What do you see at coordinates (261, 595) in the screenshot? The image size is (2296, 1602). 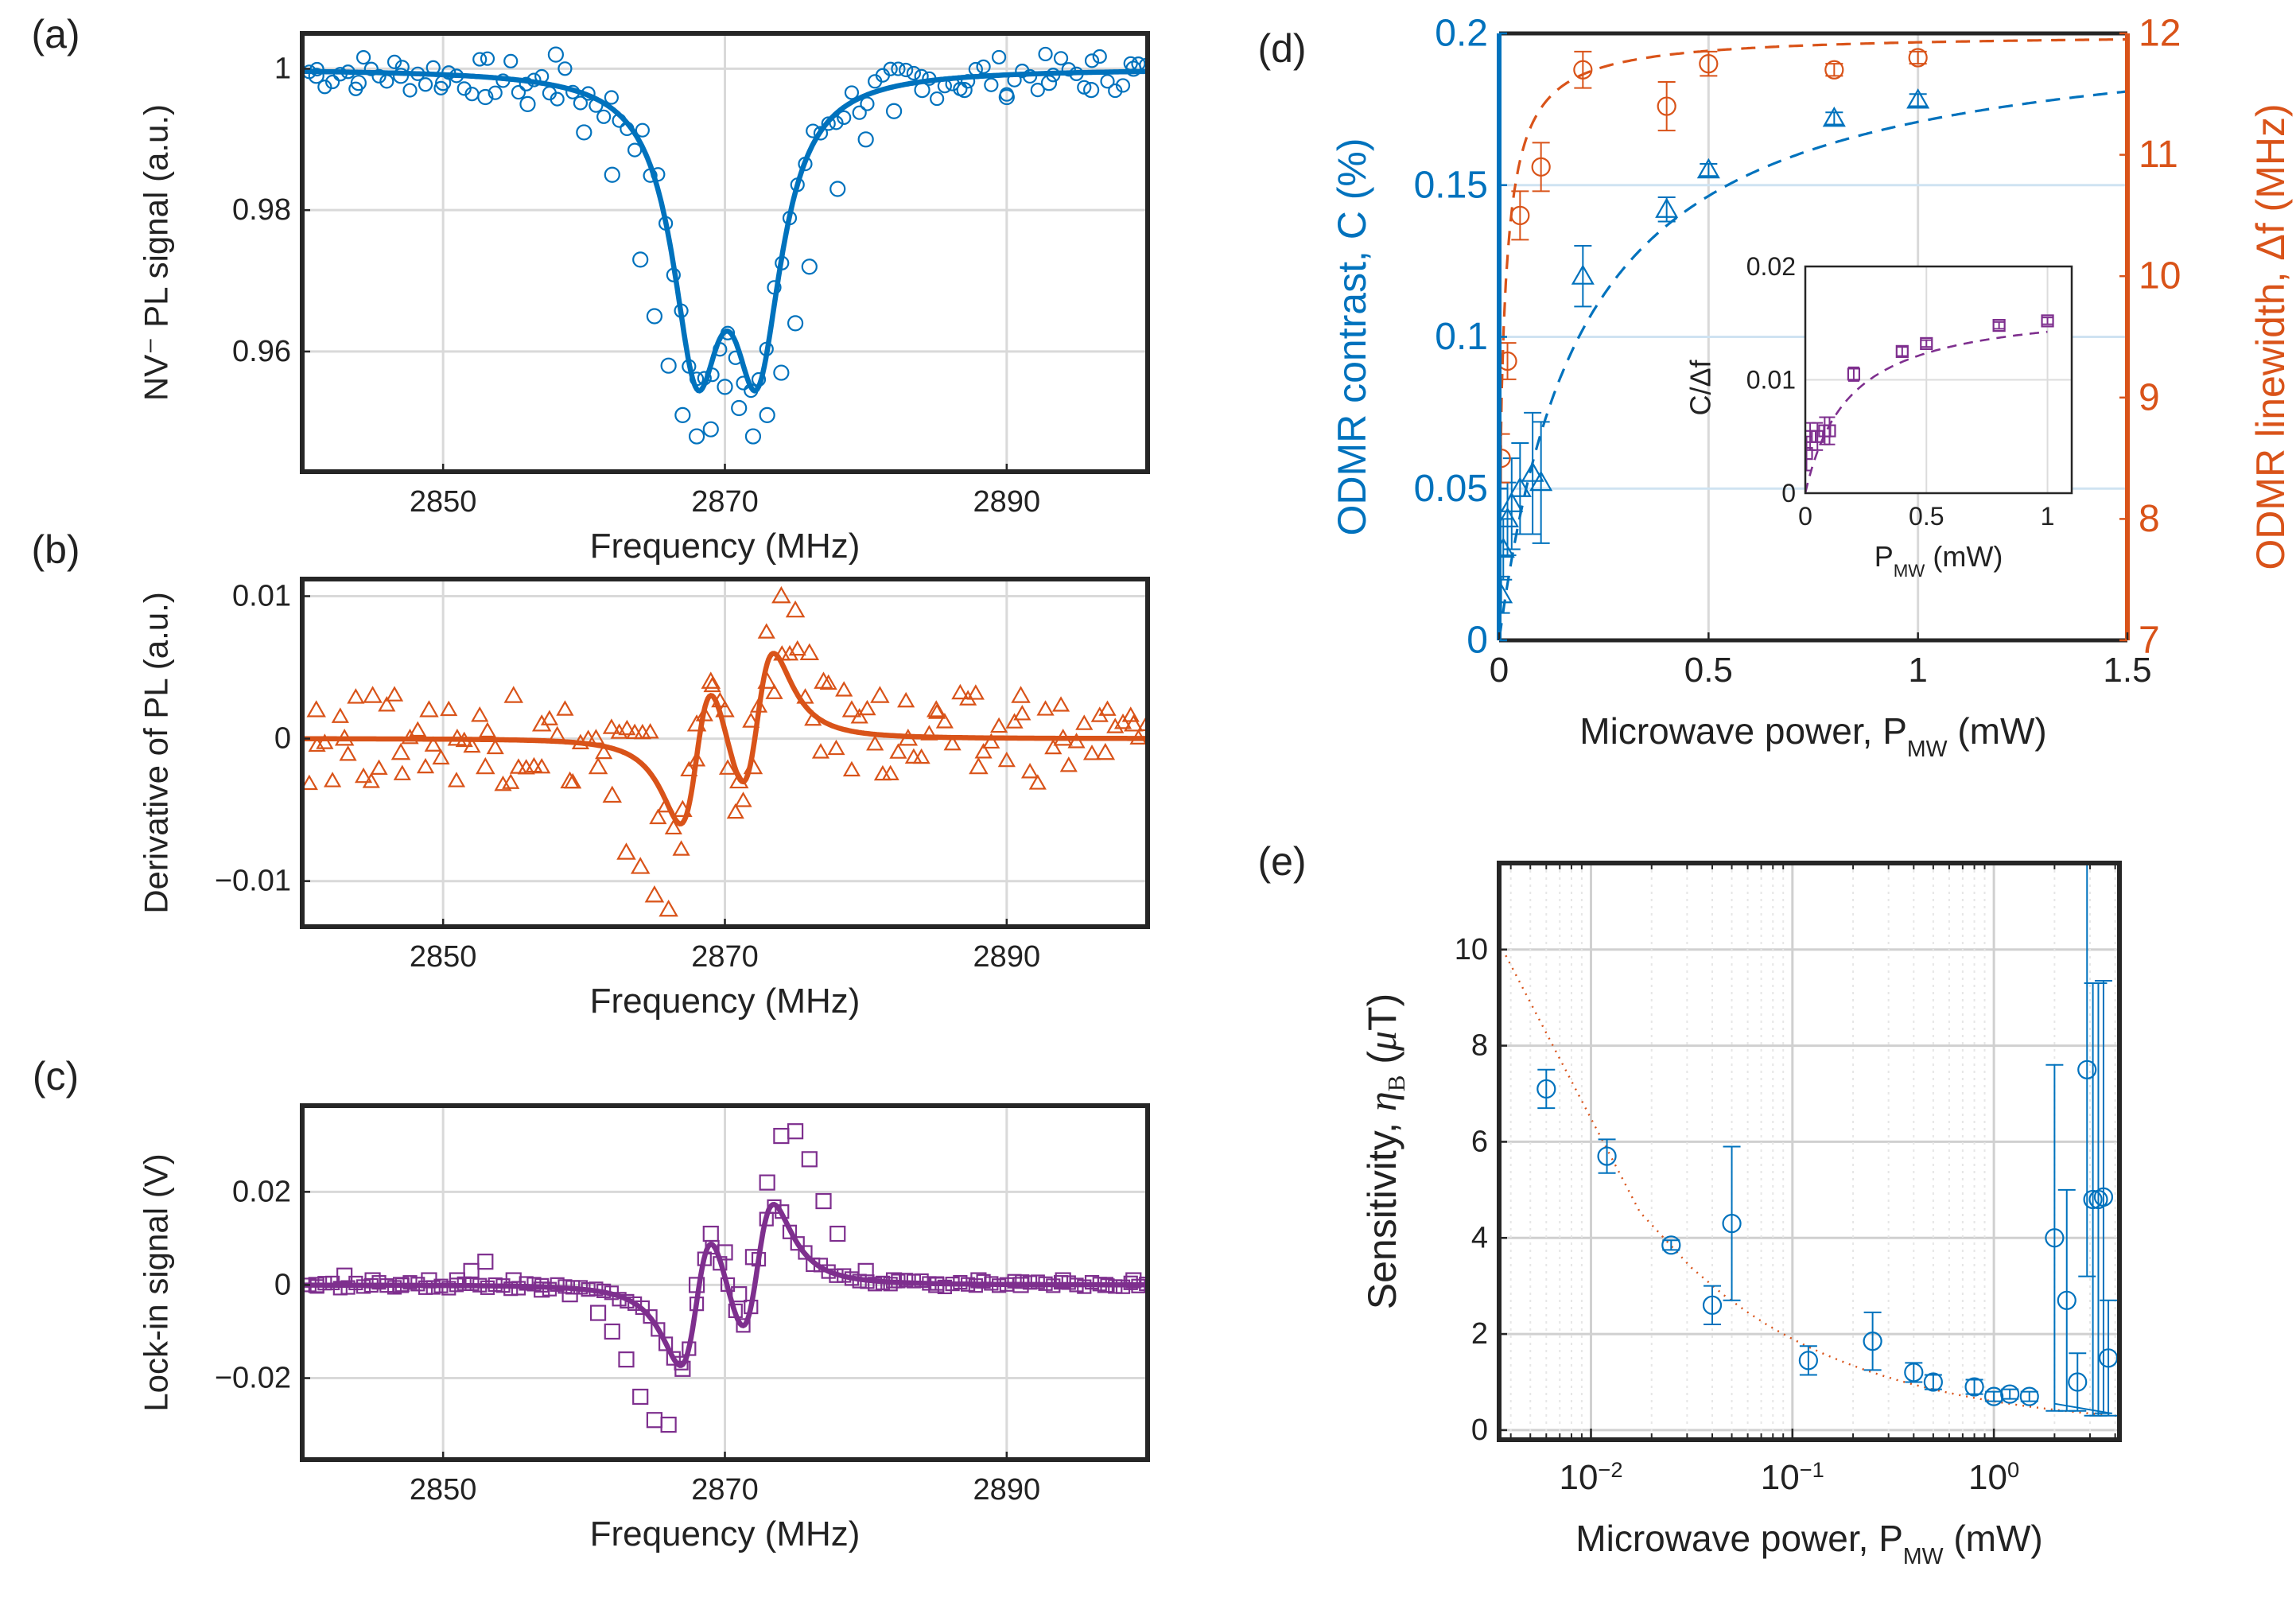 I see `y-tick-label: 0.01` at bounding box center [261, 595].